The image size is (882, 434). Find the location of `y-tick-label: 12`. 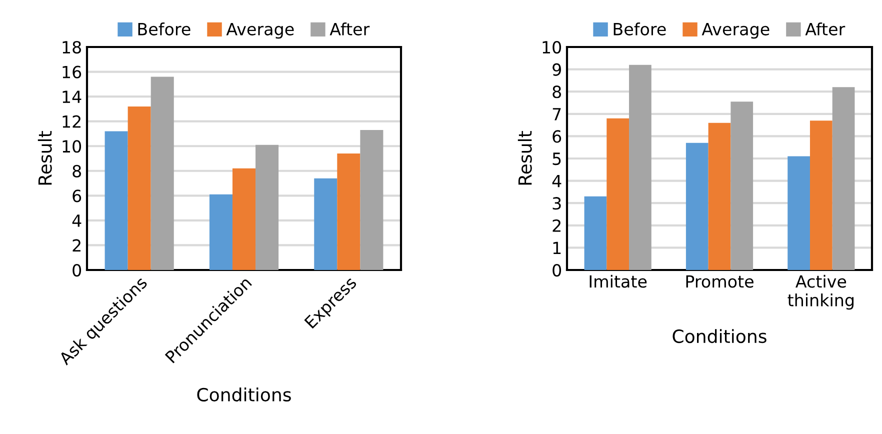

y-tick-label: 12 is located at coordinates (71, 121).